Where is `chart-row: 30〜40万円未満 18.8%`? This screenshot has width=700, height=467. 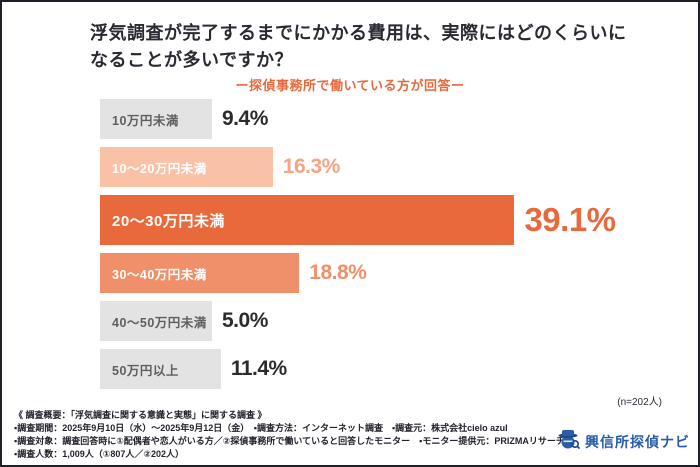
chart-row: 30〜40万円未満 18.8% is located at coordinates (395, 273).